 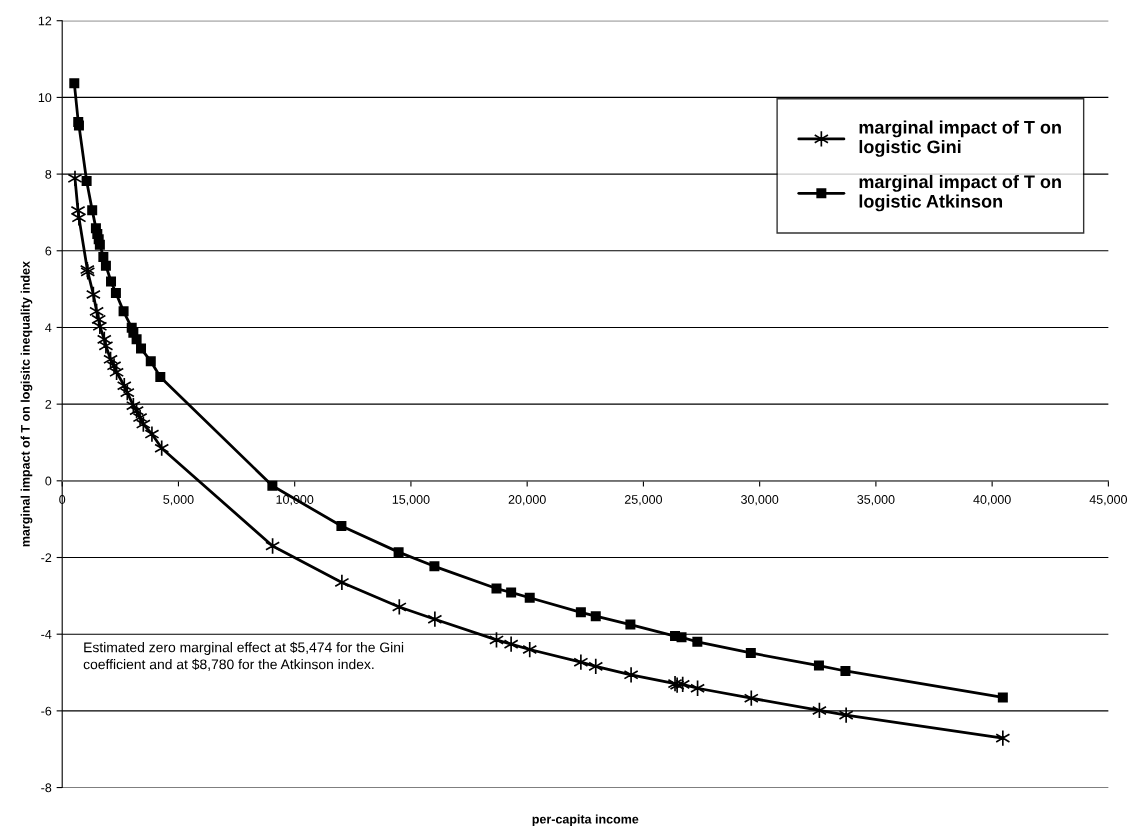 I want to click on y-tick-label: 2, so click(x=48, y=404).